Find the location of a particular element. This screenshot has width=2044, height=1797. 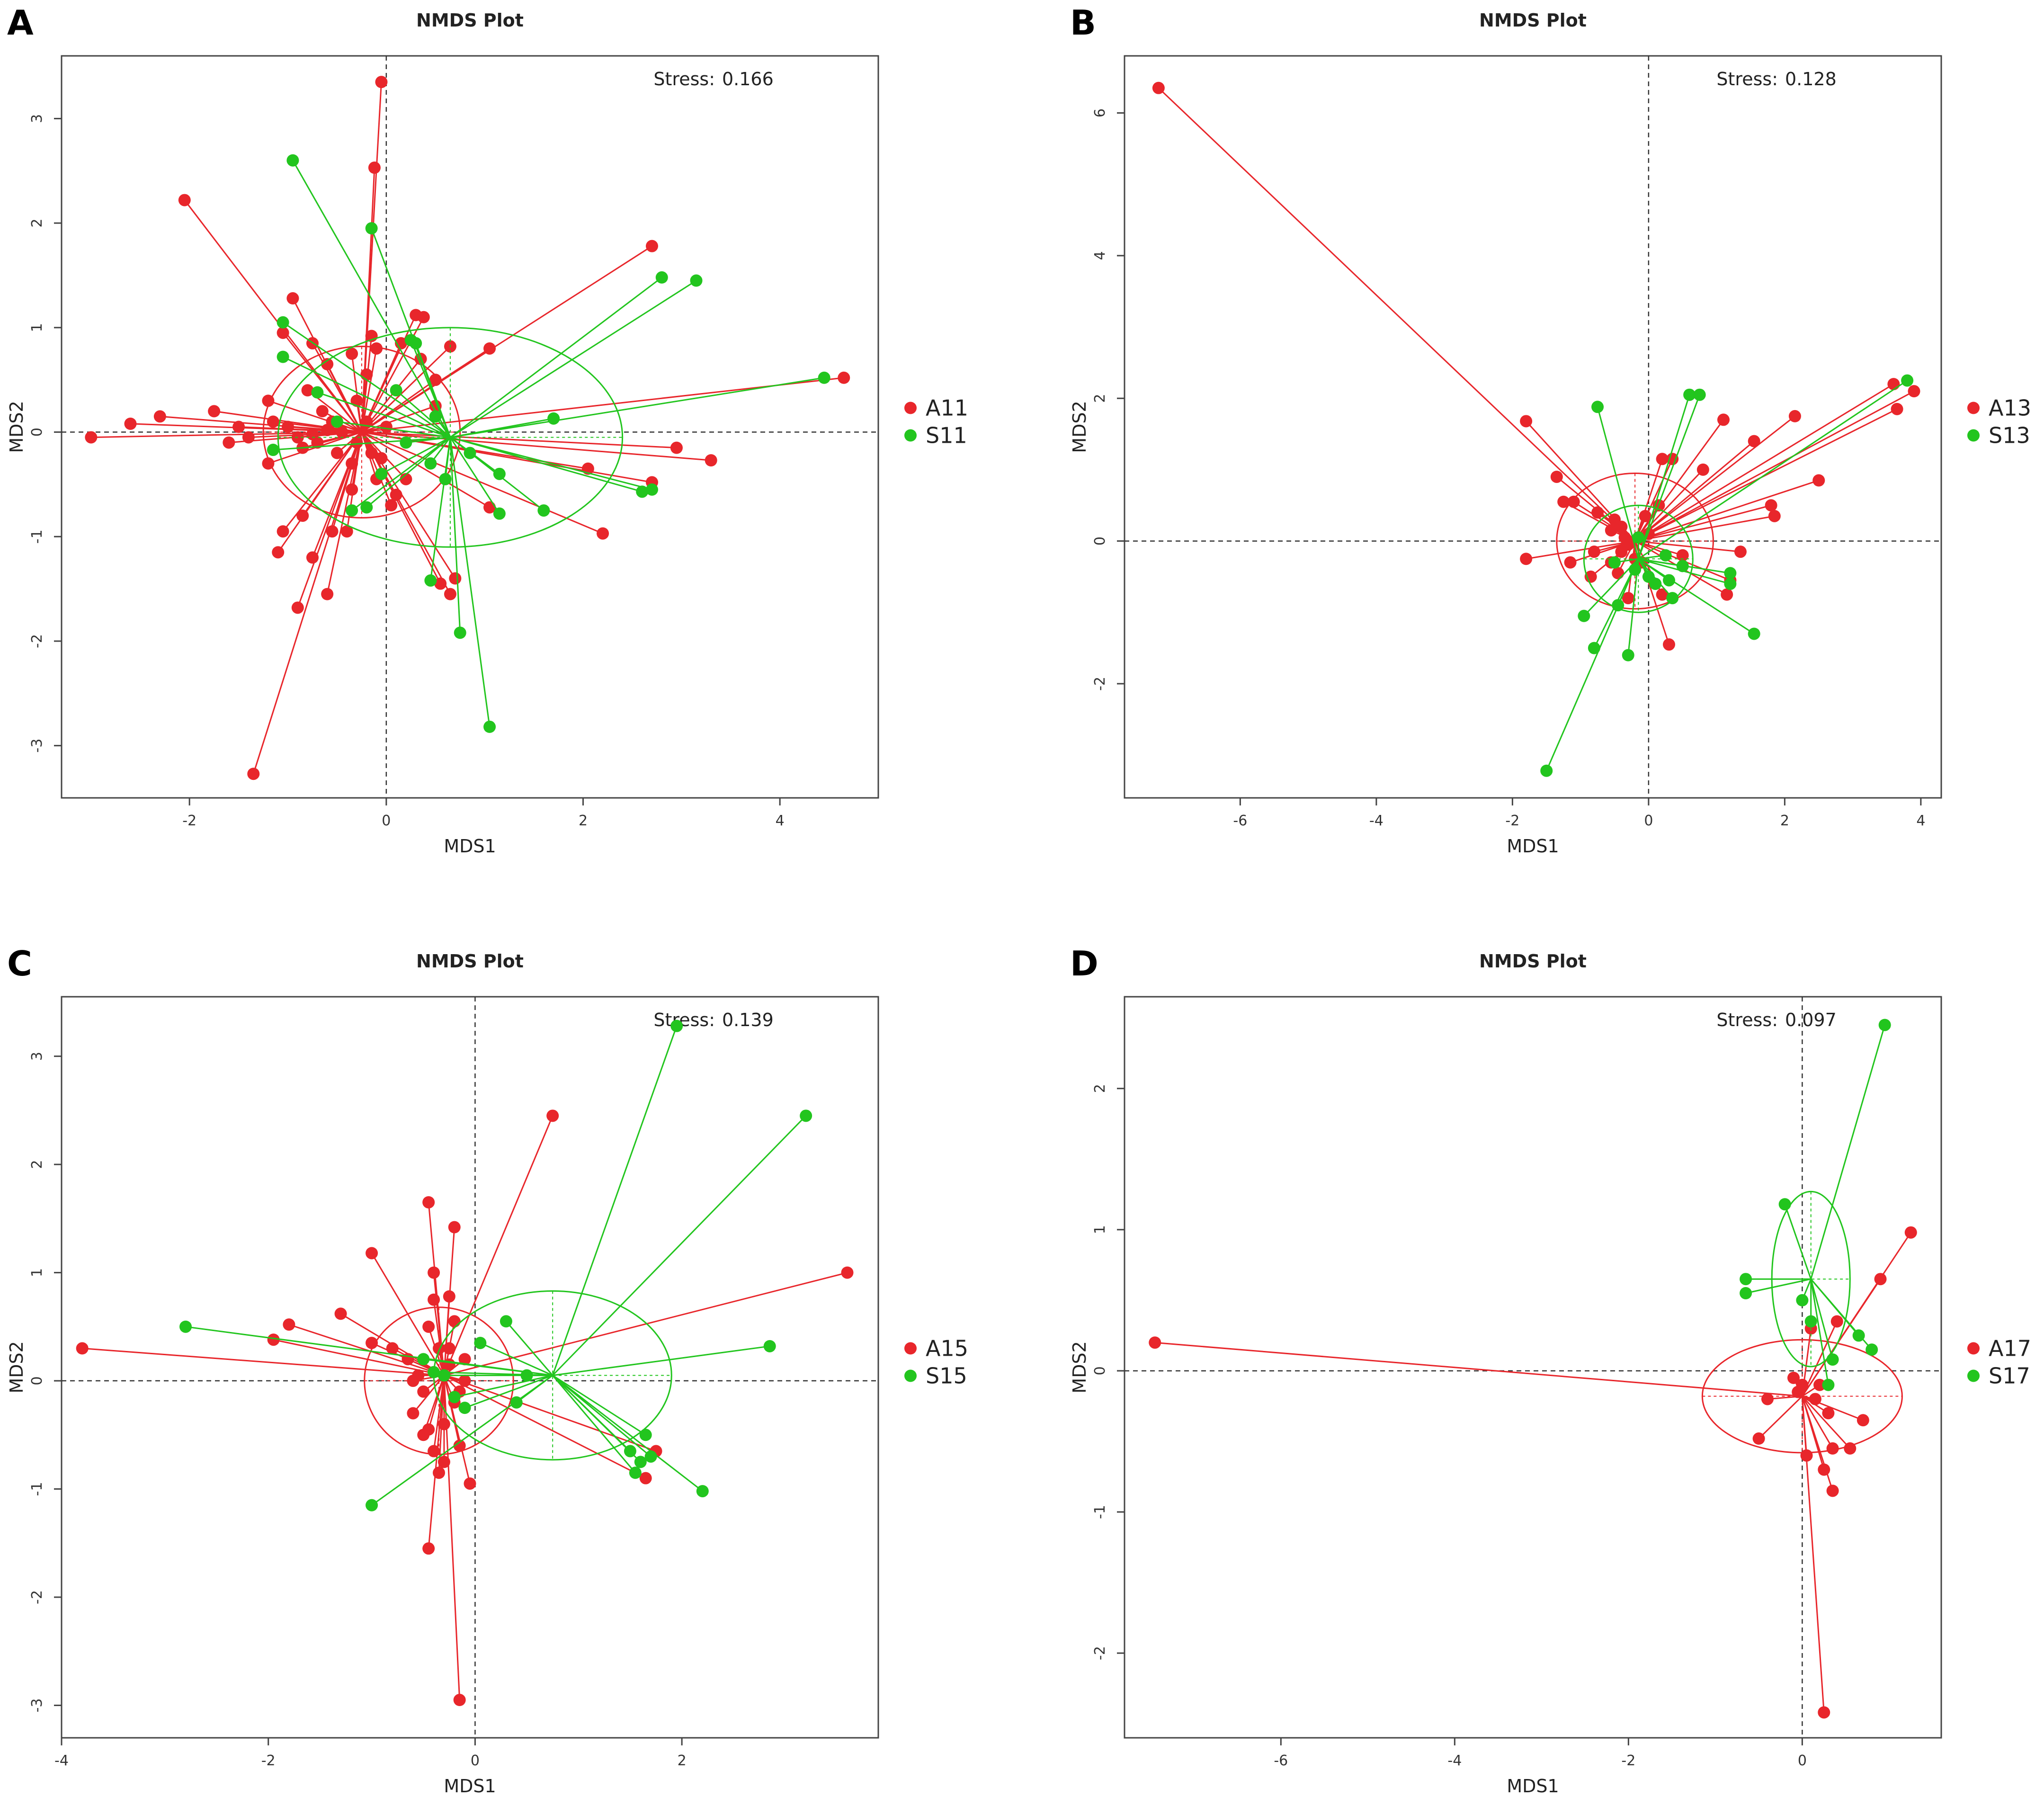

legend-label-s13: S13 is located at coordinates (2009, 435).